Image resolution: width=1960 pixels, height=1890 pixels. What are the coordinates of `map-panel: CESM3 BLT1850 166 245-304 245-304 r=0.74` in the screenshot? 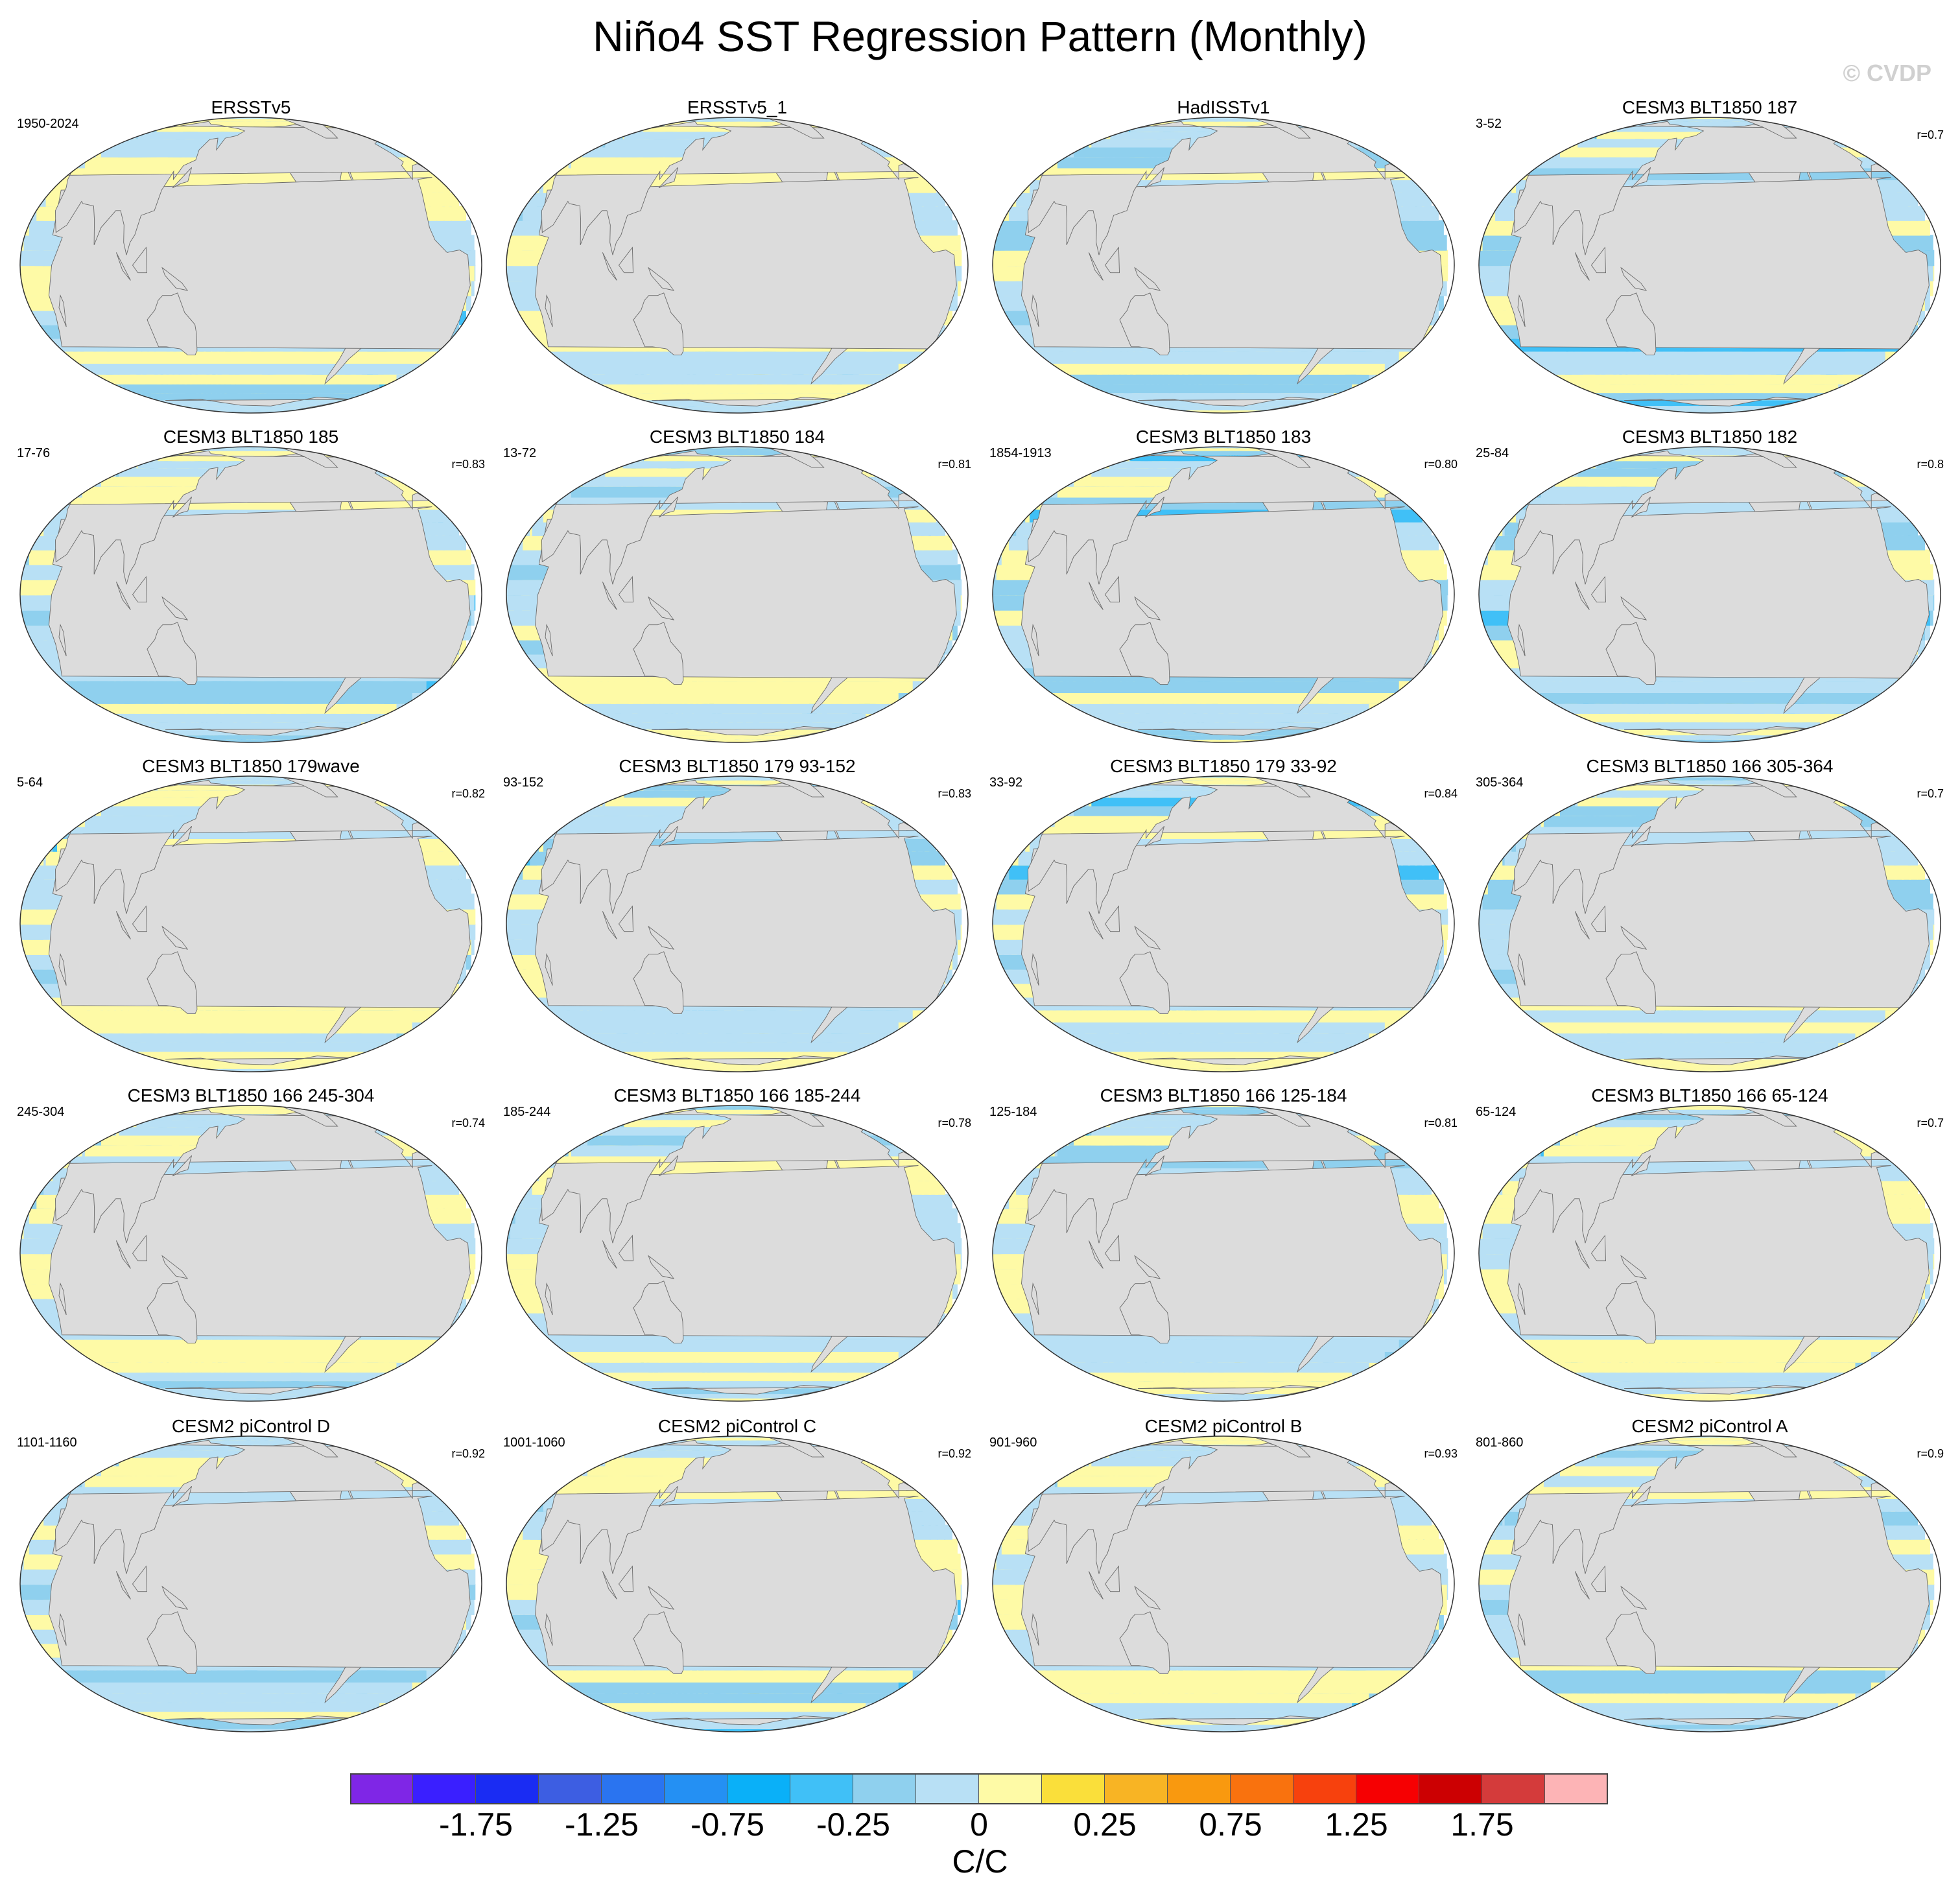 It's located at (251, 1249).